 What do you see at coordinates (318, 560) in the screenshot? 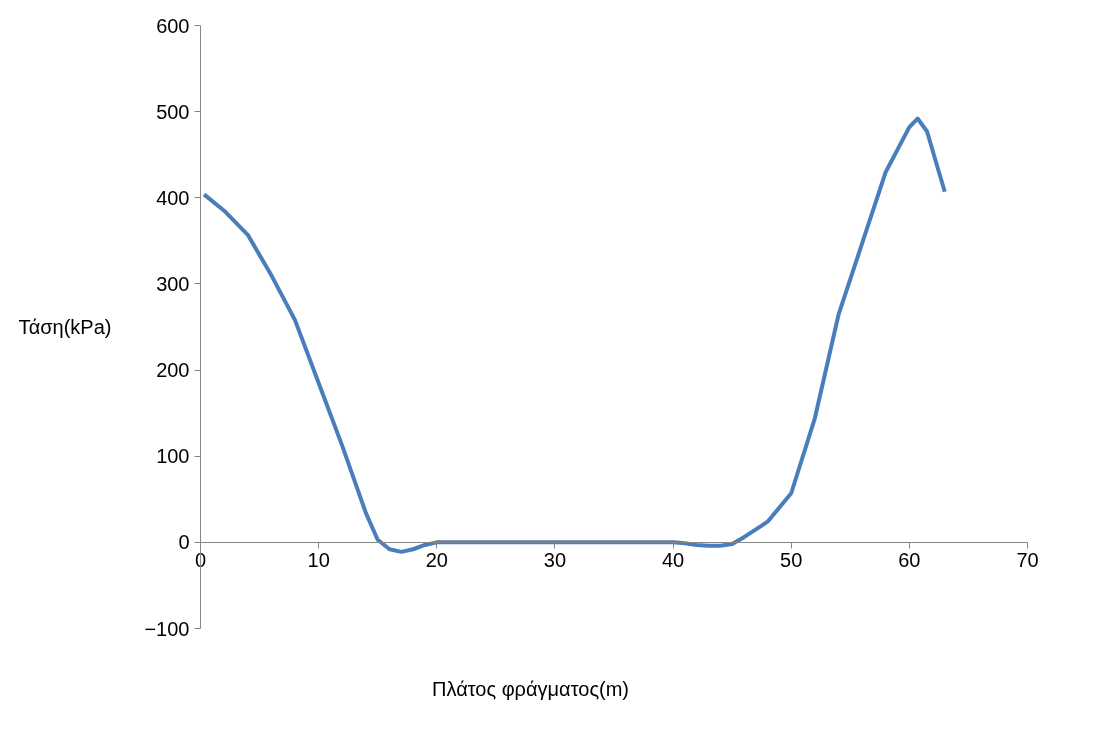
I see `x-tick-label: 10` at bounding box center [318, 560].